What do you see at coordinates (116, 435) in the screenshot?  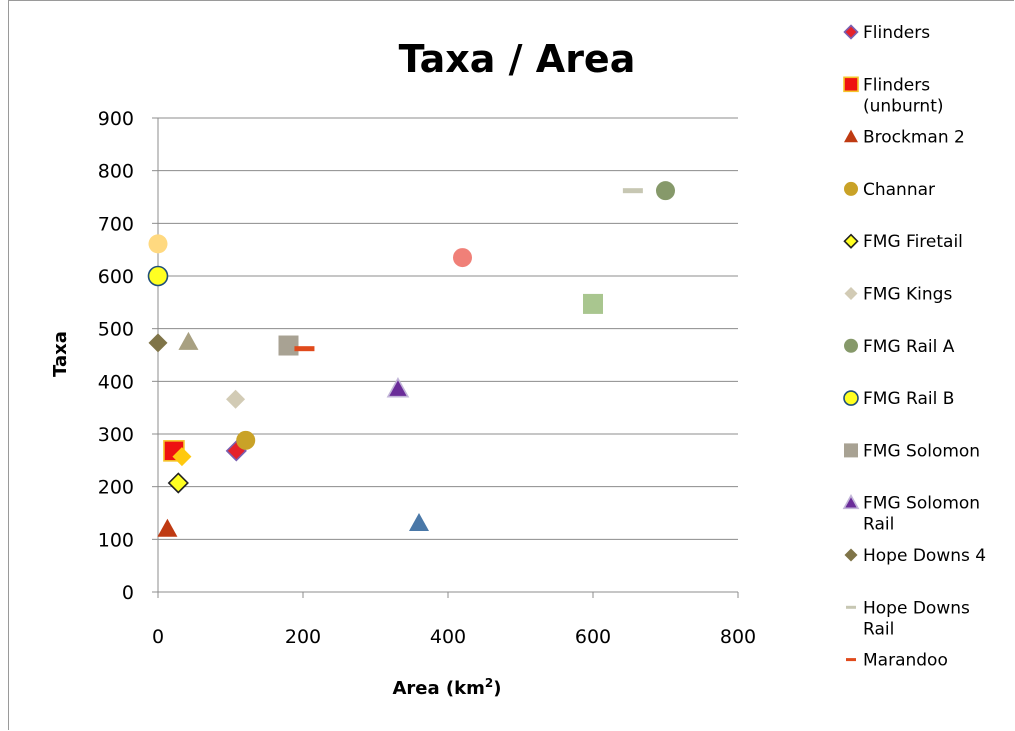 I see `y-tick-label: 300` at bounding box center [116, 435].